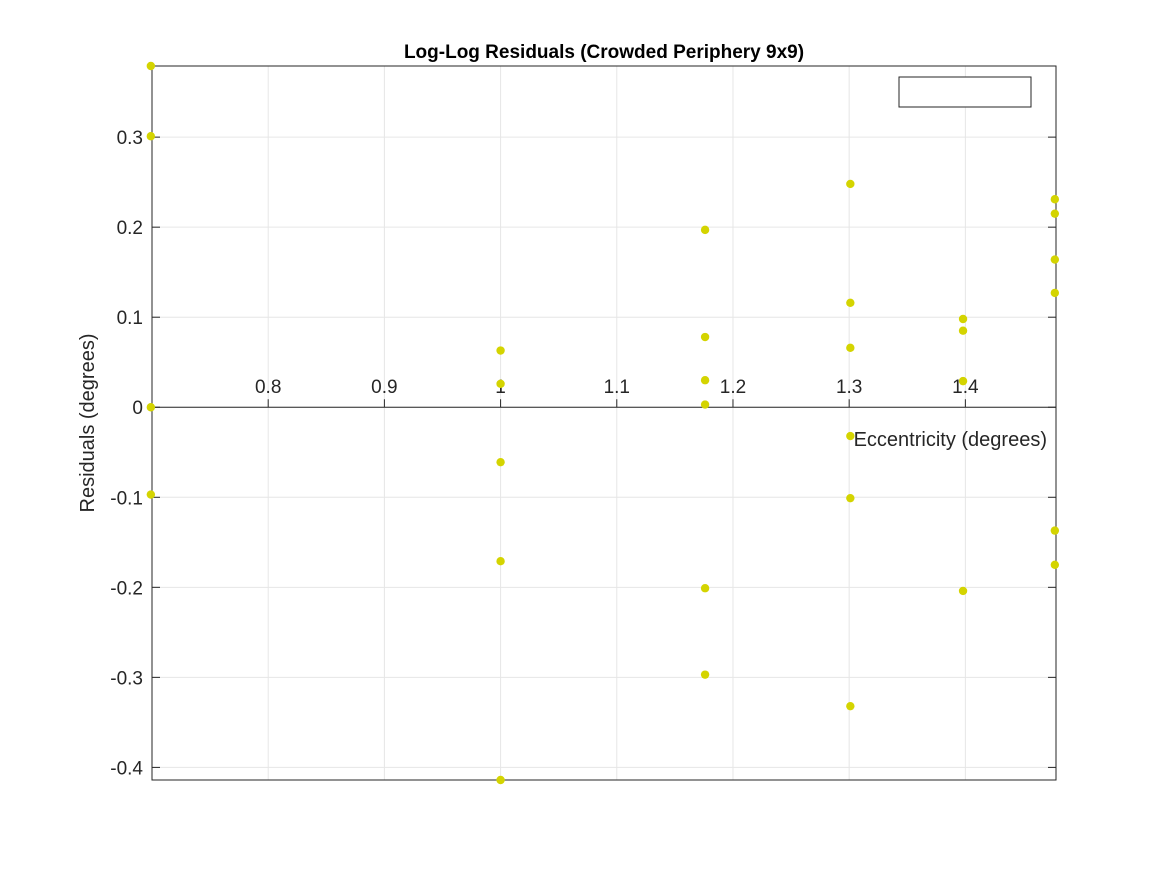  I want to click on y-tick-label: -0.2, so click(126, 588).